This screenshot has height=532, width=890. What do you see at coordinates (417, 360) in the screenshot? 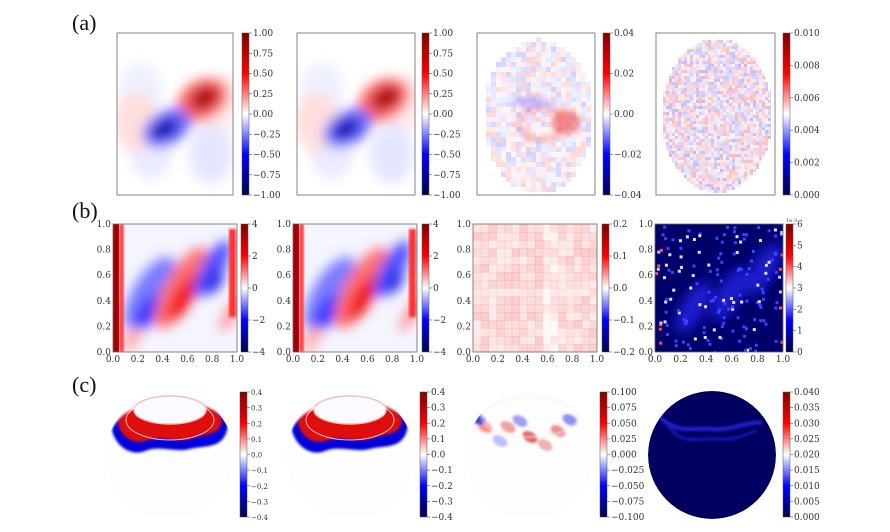
I see `x-tick-label: 1.0` at bounding box center [417, 360].